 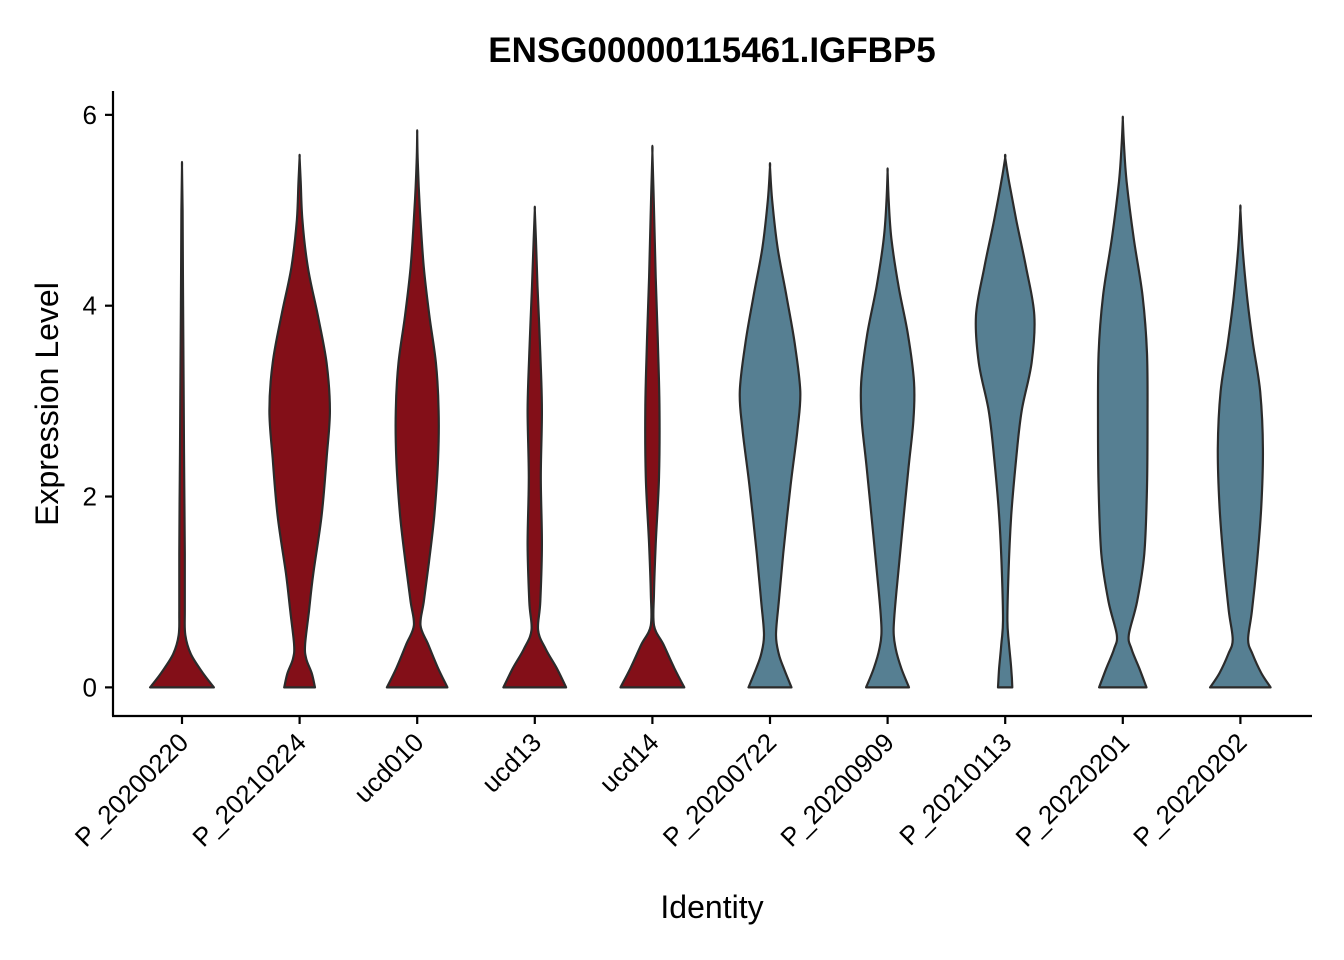 What do you see at coordinates (837, 790) in the screenshot?
I see `x-tick-label: P_20200909` at bounding box center [837, 790].